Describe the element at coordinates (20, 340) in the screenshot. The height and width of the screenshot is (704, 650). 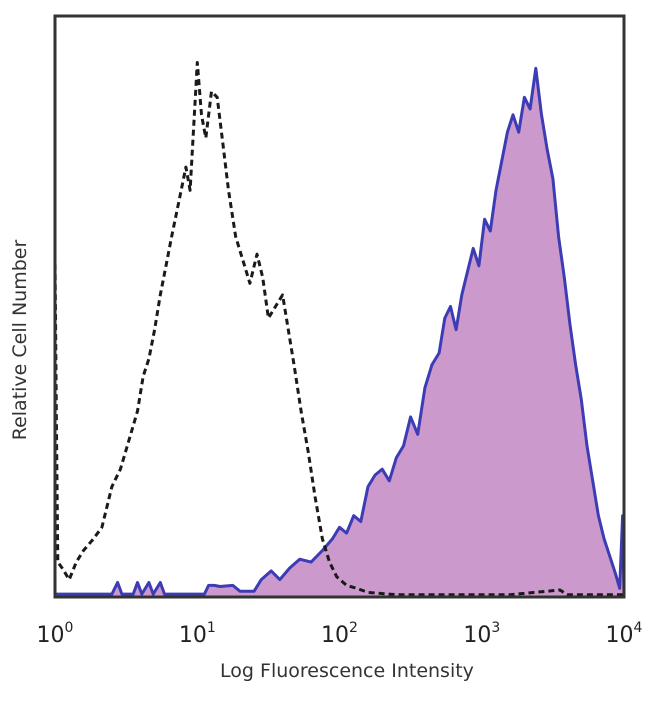
I see `y-axis-title: Relative Cell Number` at that location.